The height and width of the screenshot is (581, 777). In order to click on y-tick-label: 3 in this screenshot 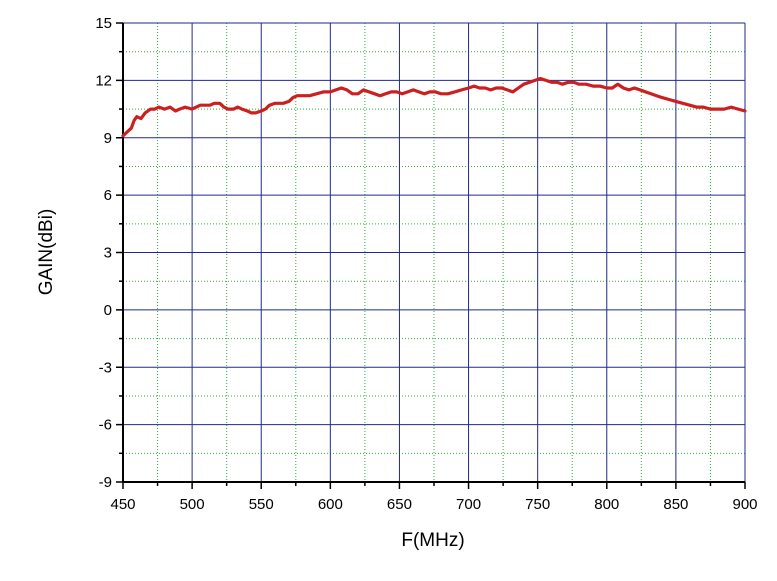, I will do `click(108, 253)`.